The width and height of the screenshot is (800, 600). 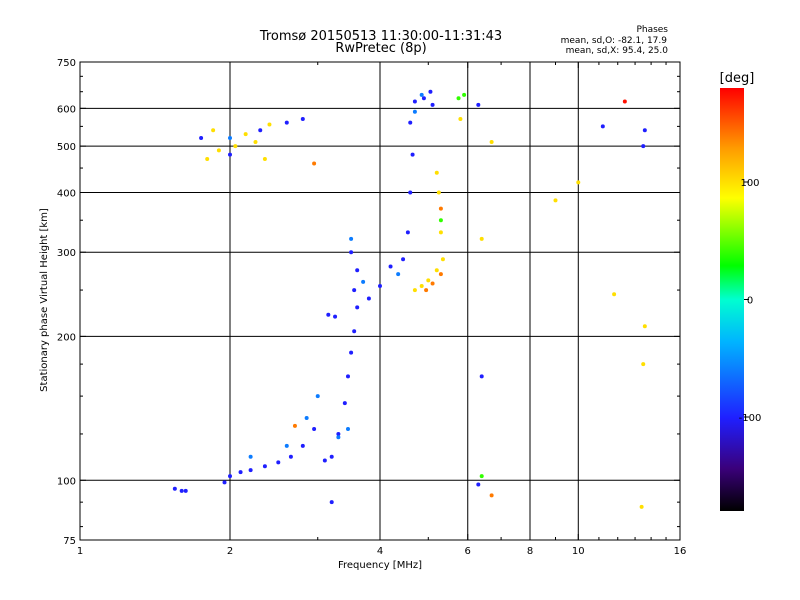 I want to click on stats-line-x: mean, sd,X: 95.4, 25.0, so click(x=617, y=51).